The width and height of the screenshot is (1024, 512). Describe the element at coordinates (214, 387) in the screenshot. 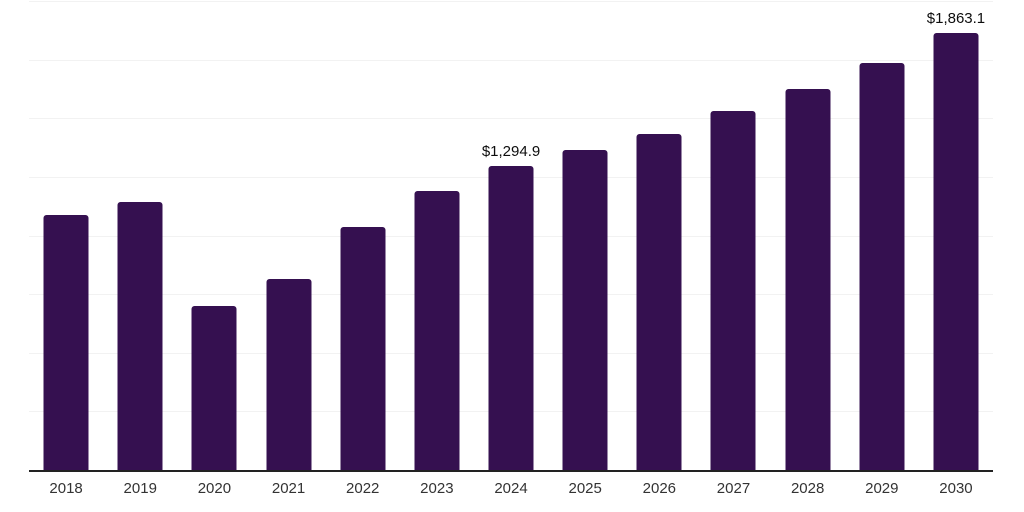

I see `bar-2020` at that location.